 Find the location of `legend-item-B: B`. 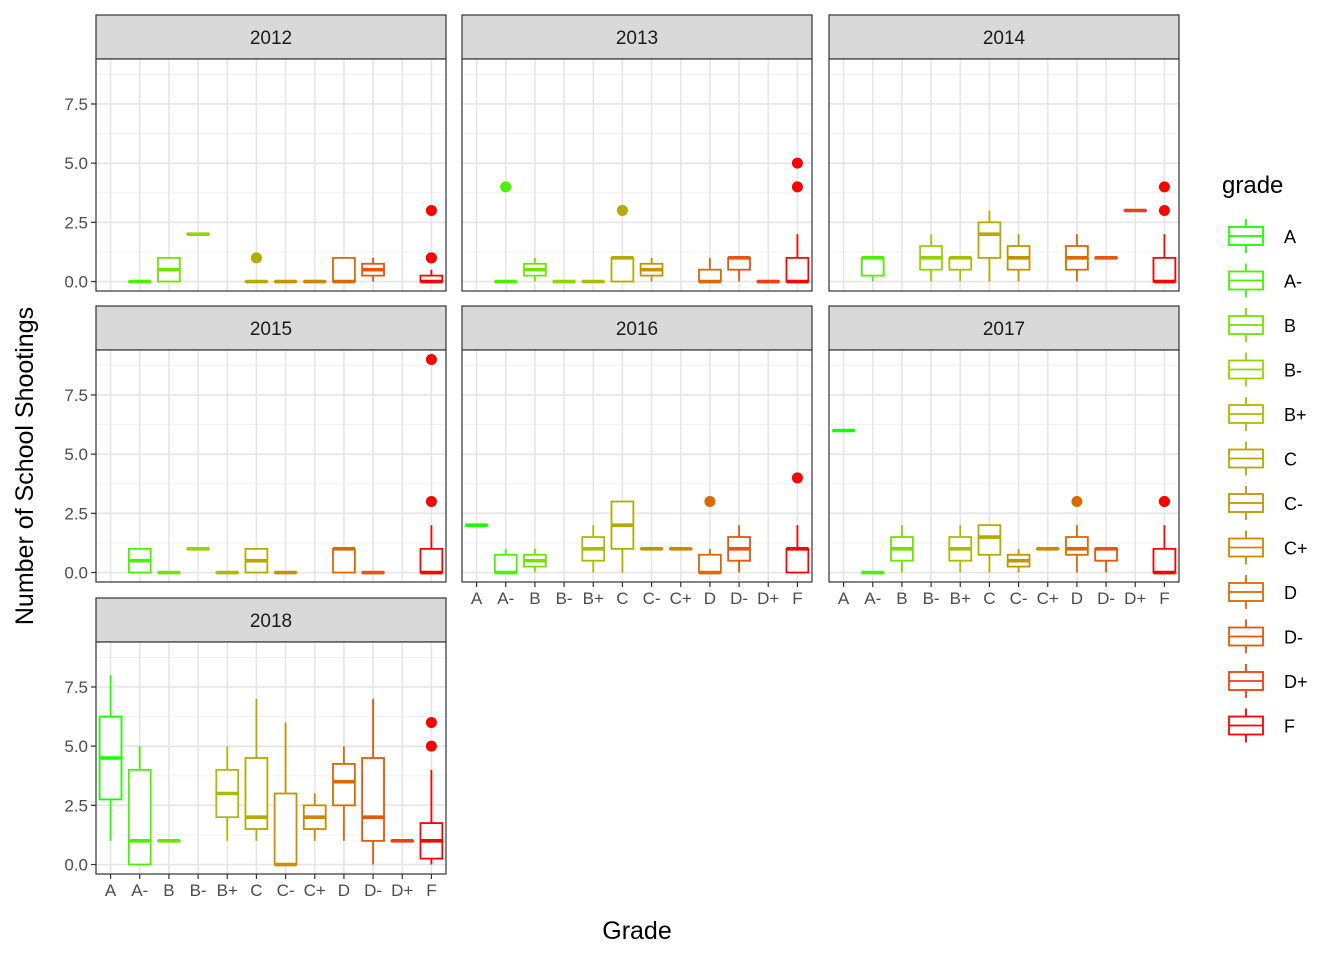

legend-item-B: B is located at coordinates (1262, 325).